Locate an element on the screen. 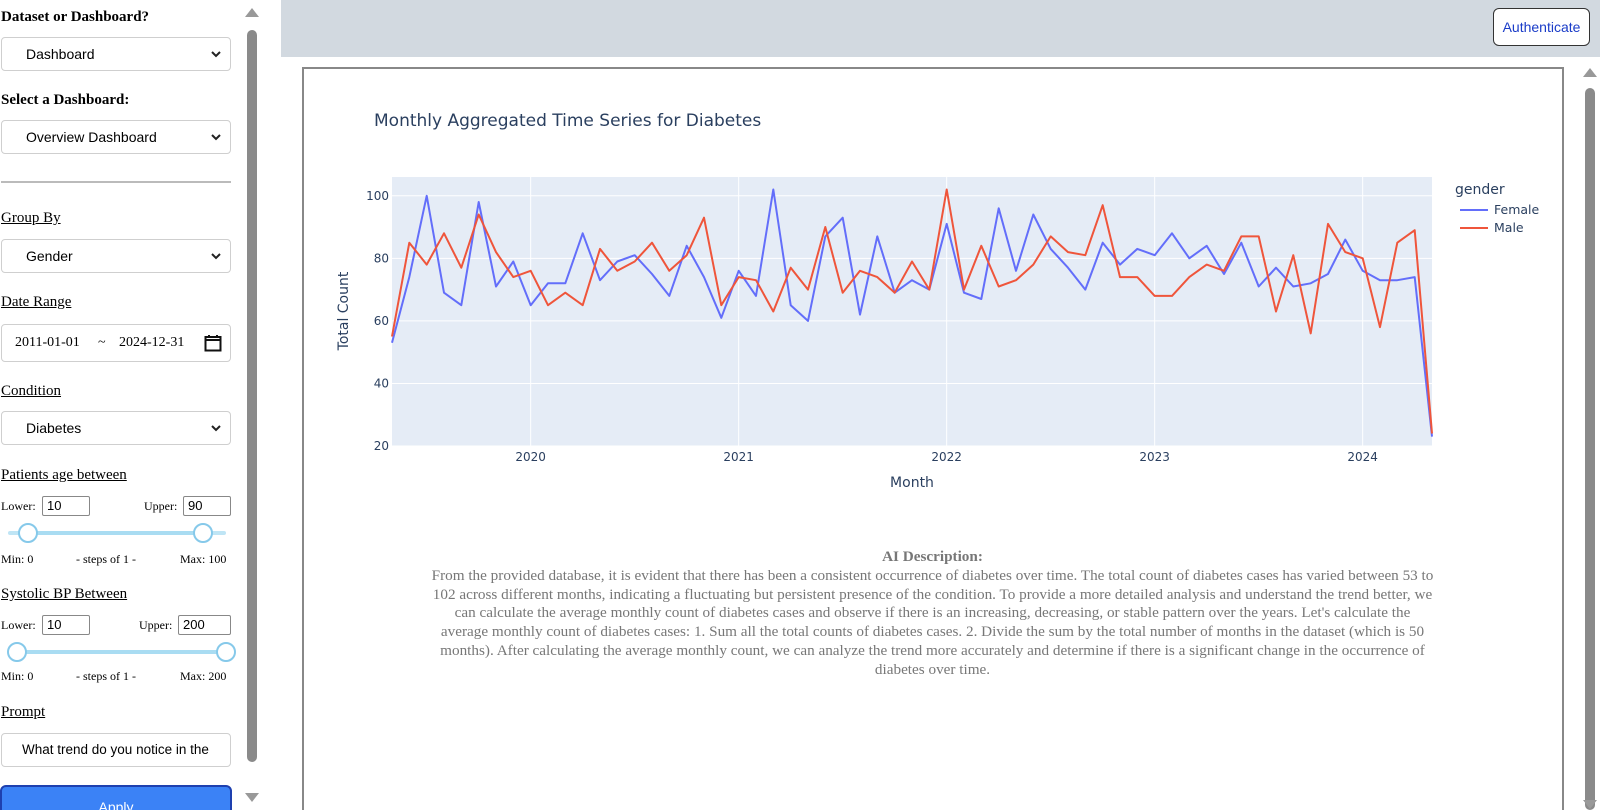  calendar-icon is located at coordinates (213, 343).